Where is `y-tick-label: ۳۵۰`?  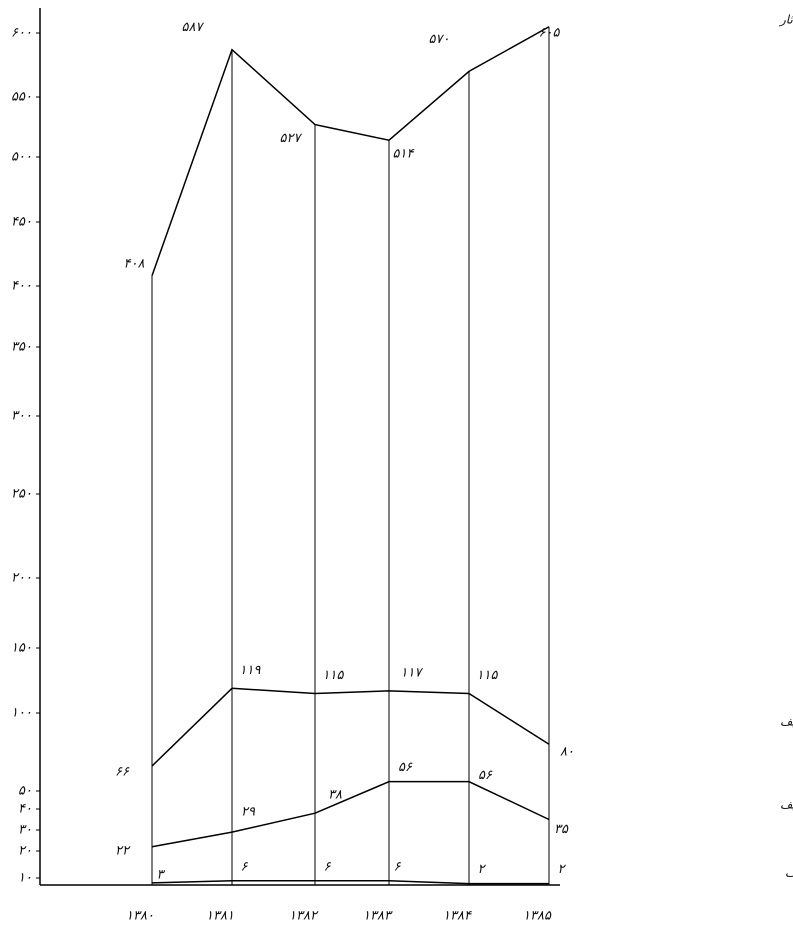
y-tick-label: ۳۵۰ is located at coordinates (21, 347).